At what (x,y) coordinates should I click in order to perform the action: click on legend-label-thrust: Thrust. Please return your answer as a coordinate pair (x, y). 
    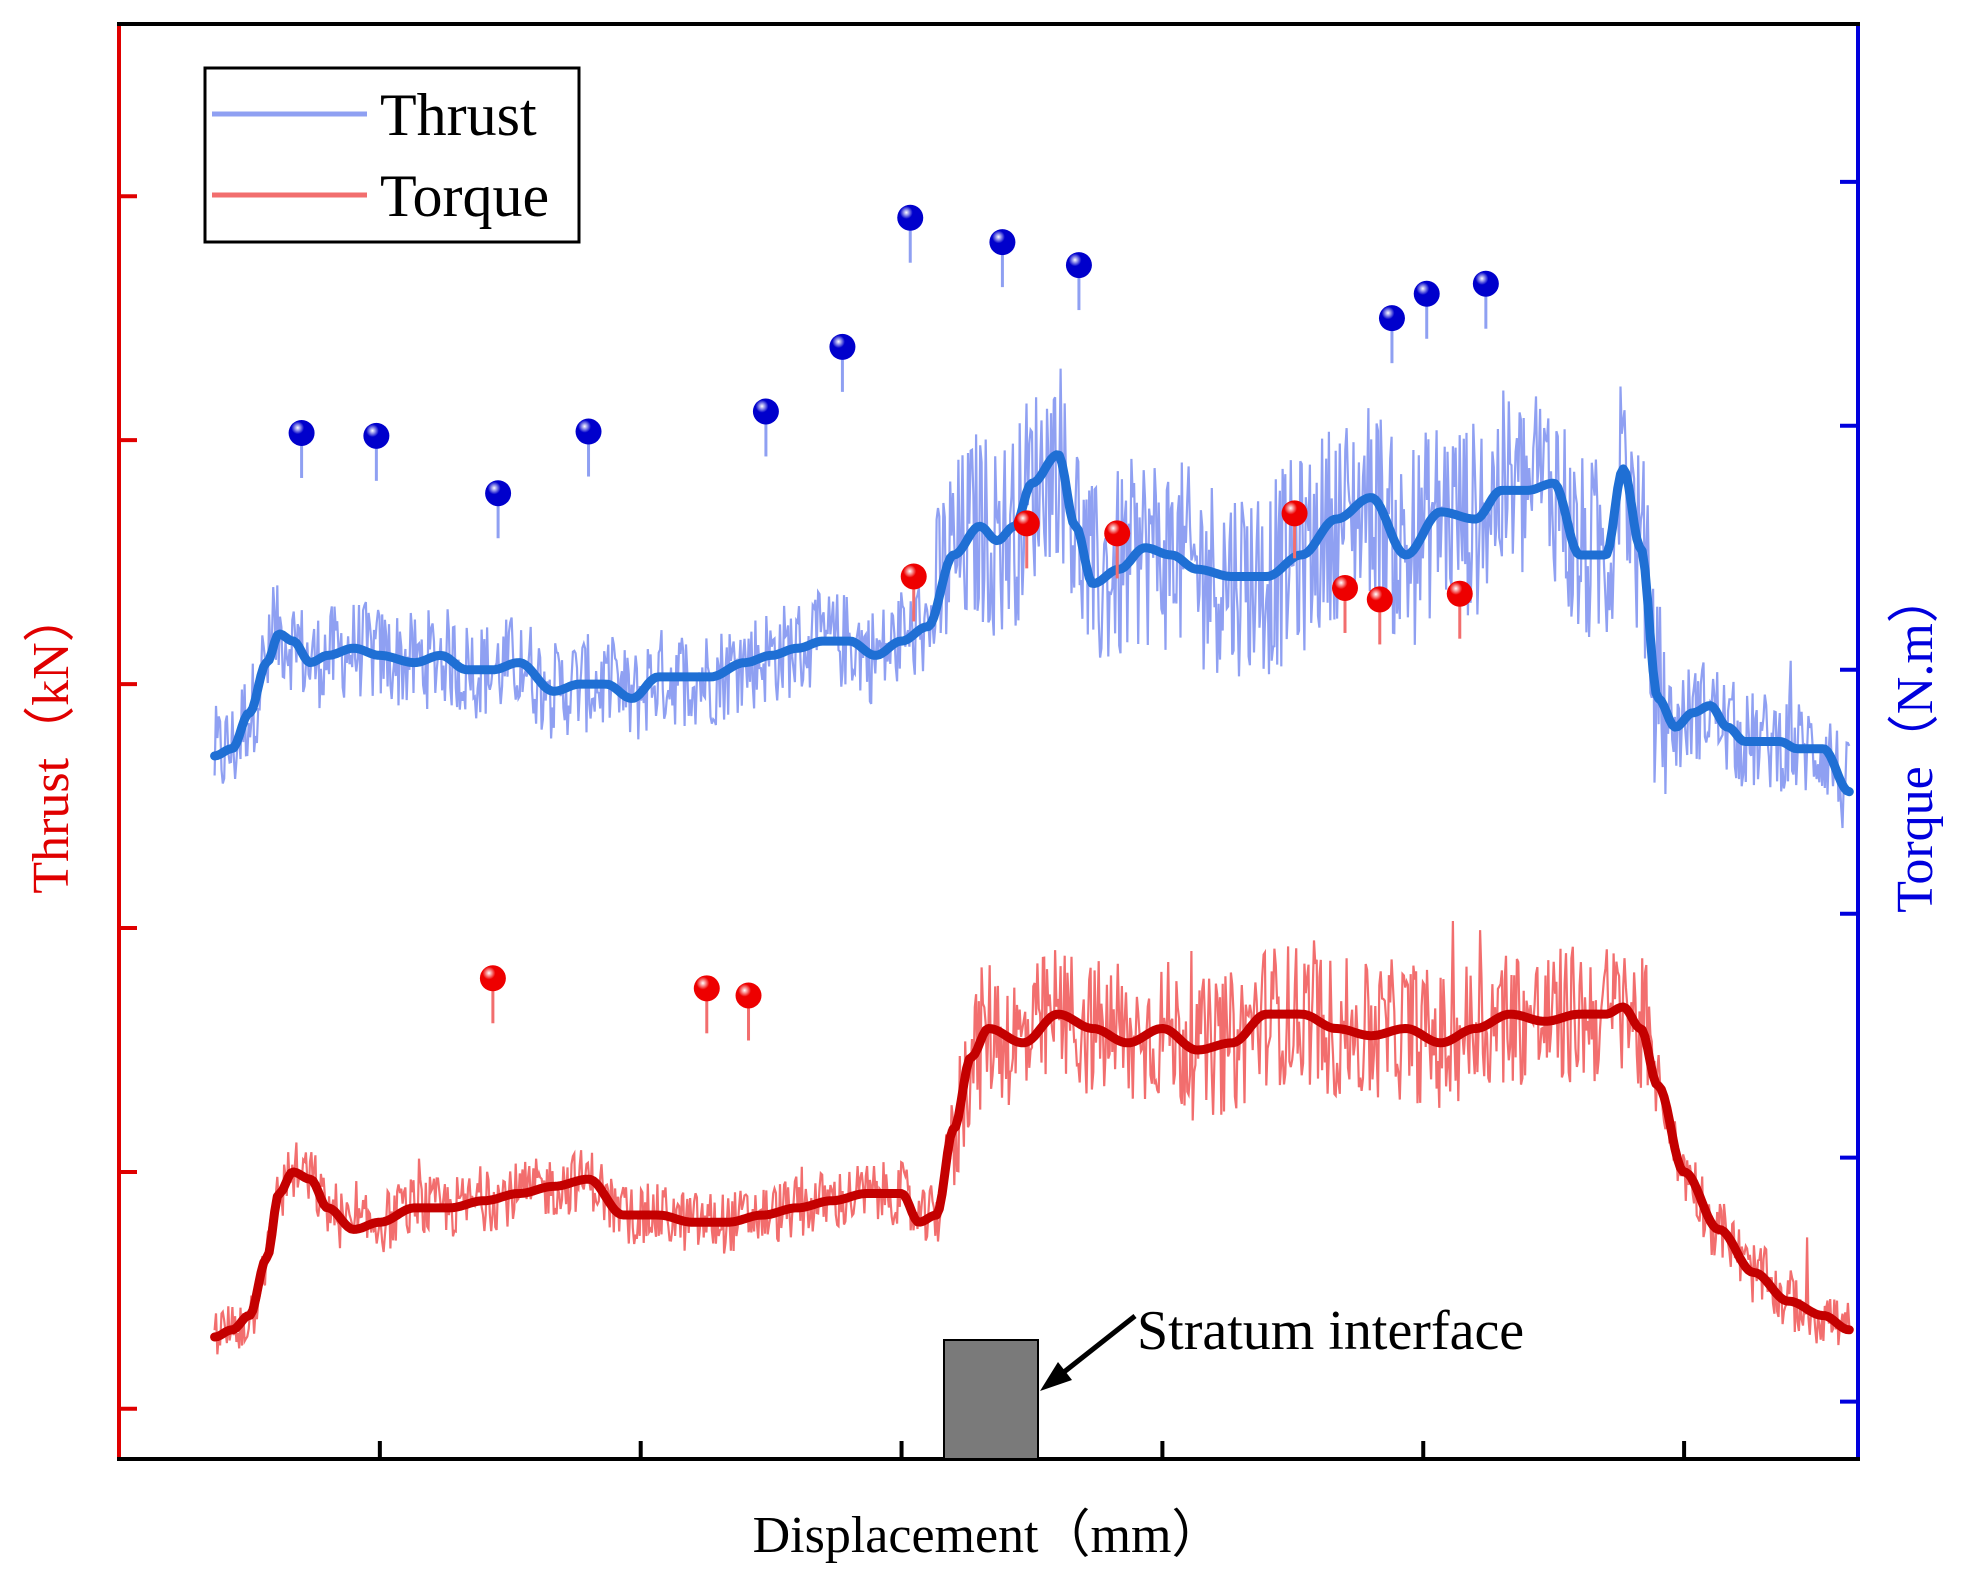
    Looking at the image, I should click on (458, 115).